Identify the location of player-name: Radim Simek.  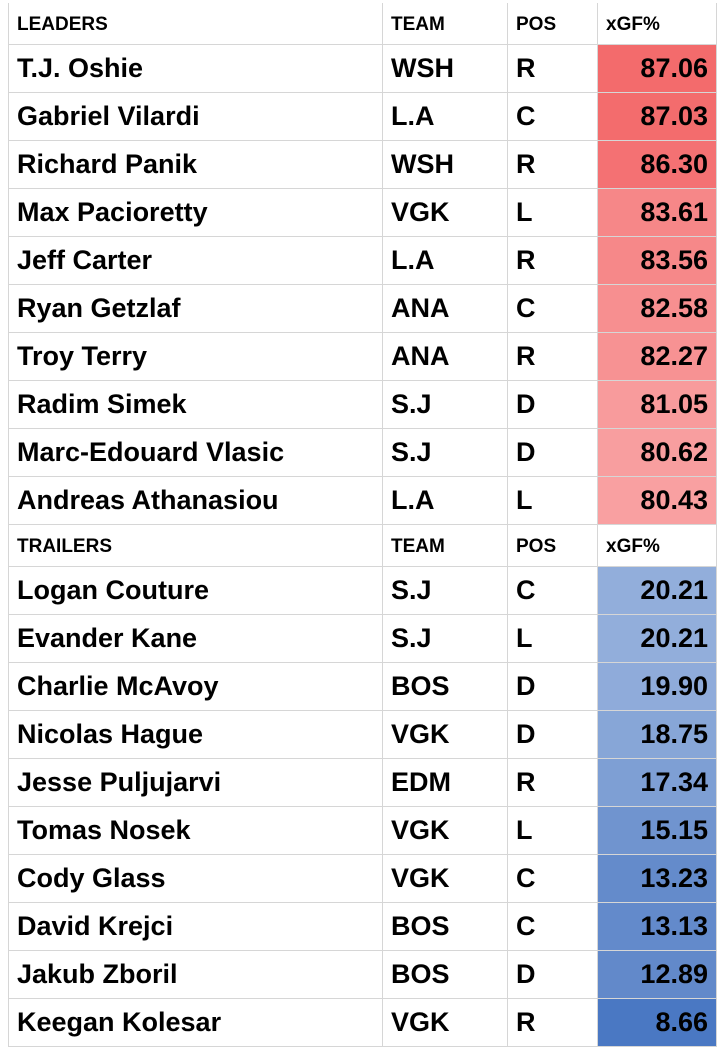
(195, 405).